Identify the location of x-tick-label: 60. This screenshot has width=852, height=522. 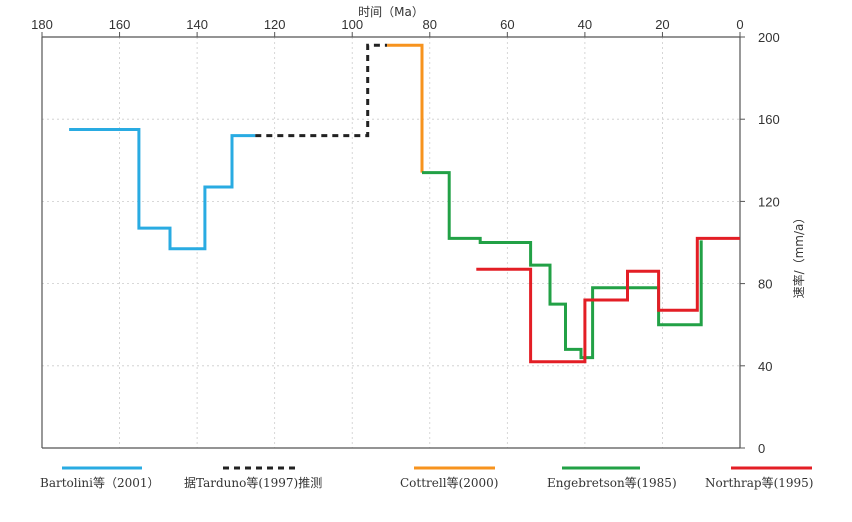
(507, 24).